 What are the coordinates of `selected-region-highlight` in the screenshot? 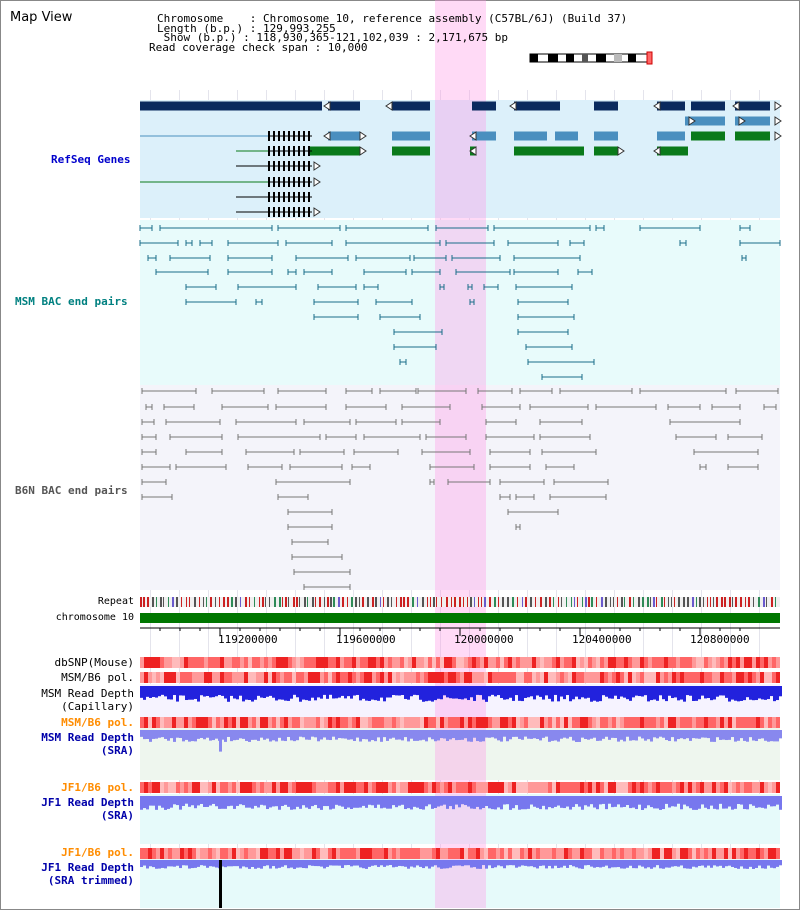 It's located at (460, 454).